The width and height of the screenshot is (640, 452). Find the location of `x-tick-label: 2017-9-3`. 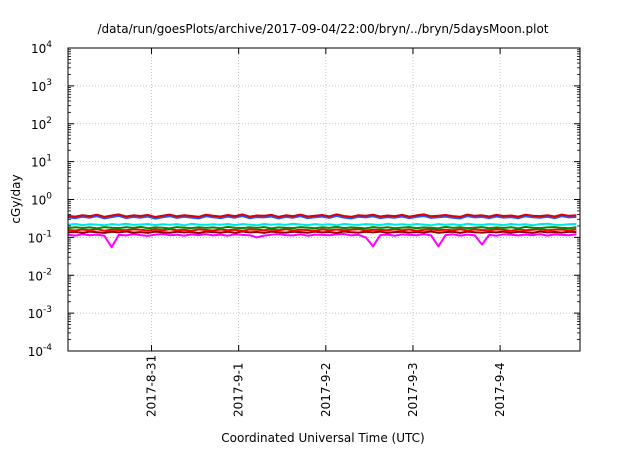

x-tick-label: 2017-9-3 is located at coordinates (413, 390).